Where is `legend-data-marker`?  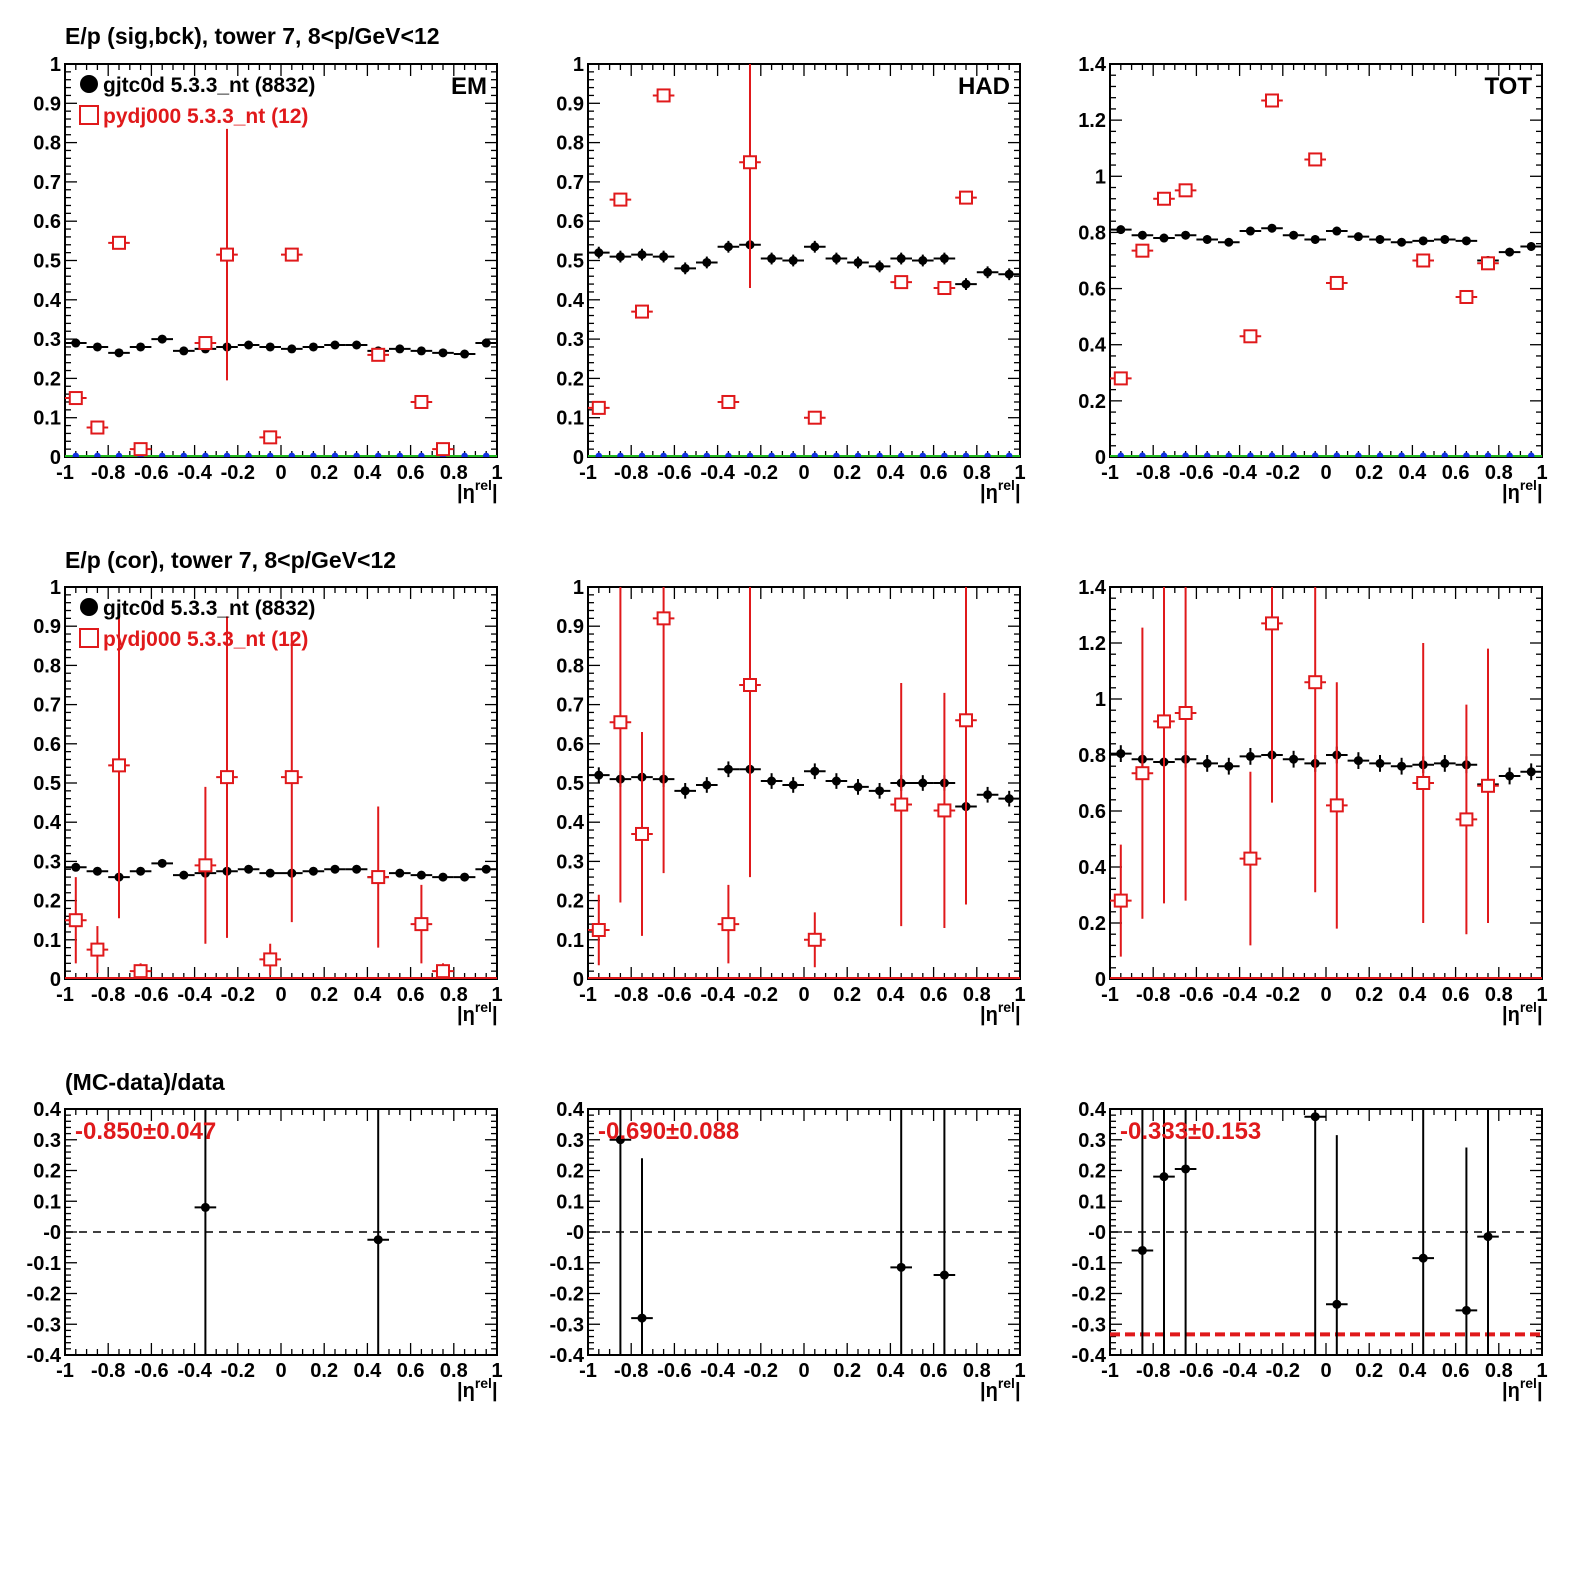
legend-data-marker is located at coordinates (89, 607).